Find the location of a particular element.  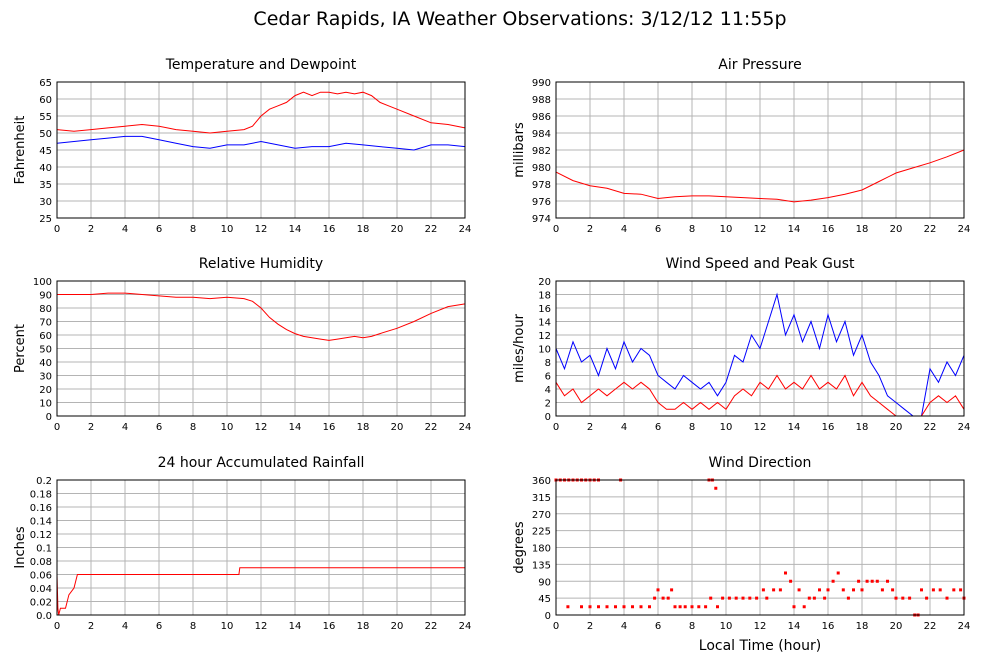

y-tick-label: 976 is located at coordinates (541, 202).